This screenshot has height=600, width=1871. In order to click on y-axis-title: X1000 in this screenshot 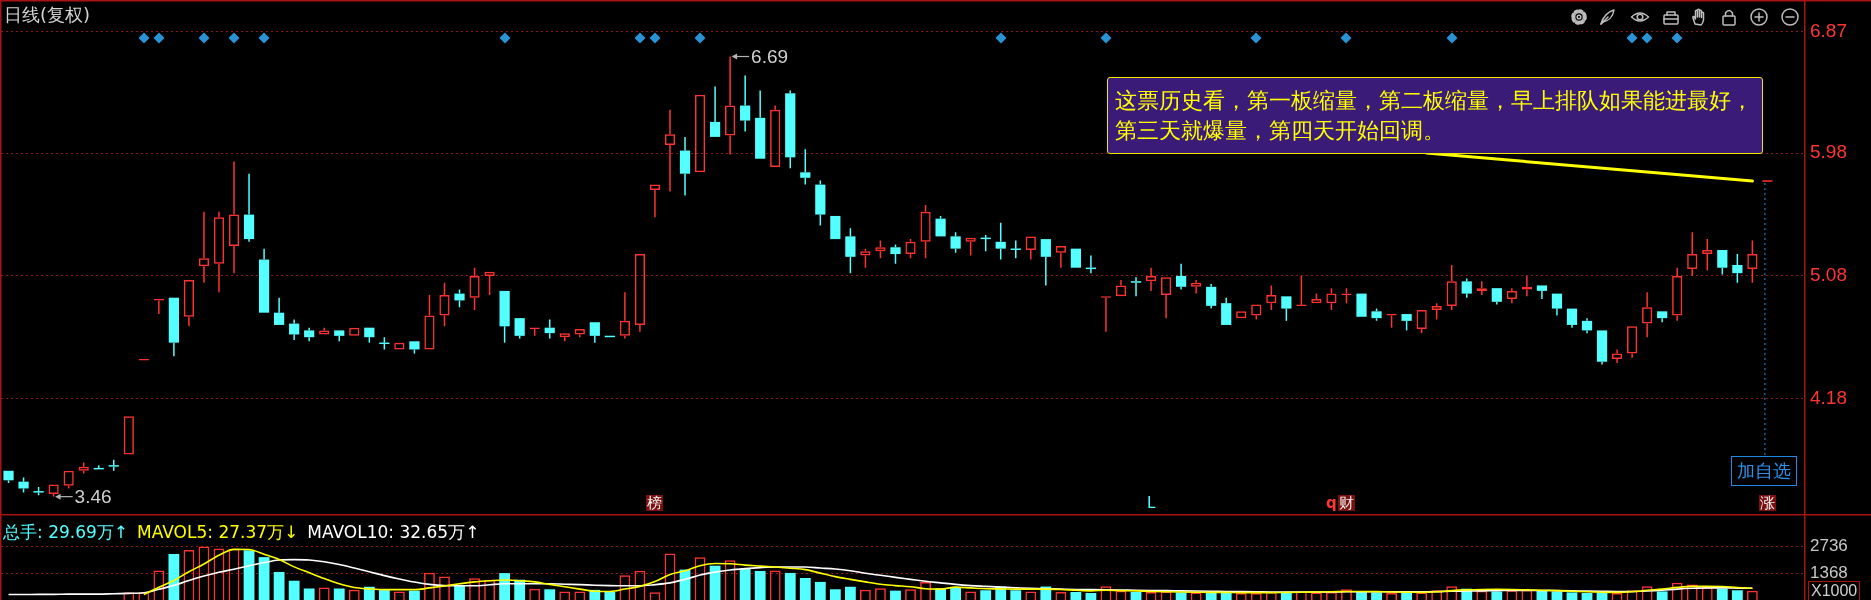, I will do `click(1834, 590)`.